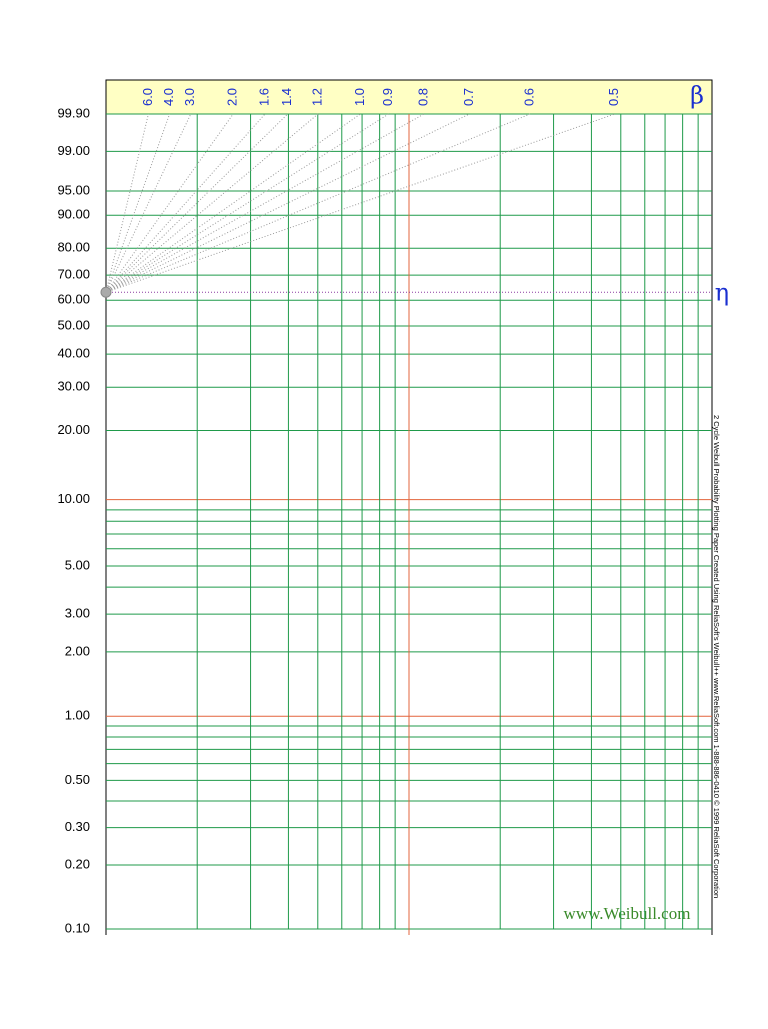 Image resolution: width=768 pixels, height=1029 pixels. Describe the element at coordinates (106, 292) in the screenshot. I see `eta-pivot` at that location.